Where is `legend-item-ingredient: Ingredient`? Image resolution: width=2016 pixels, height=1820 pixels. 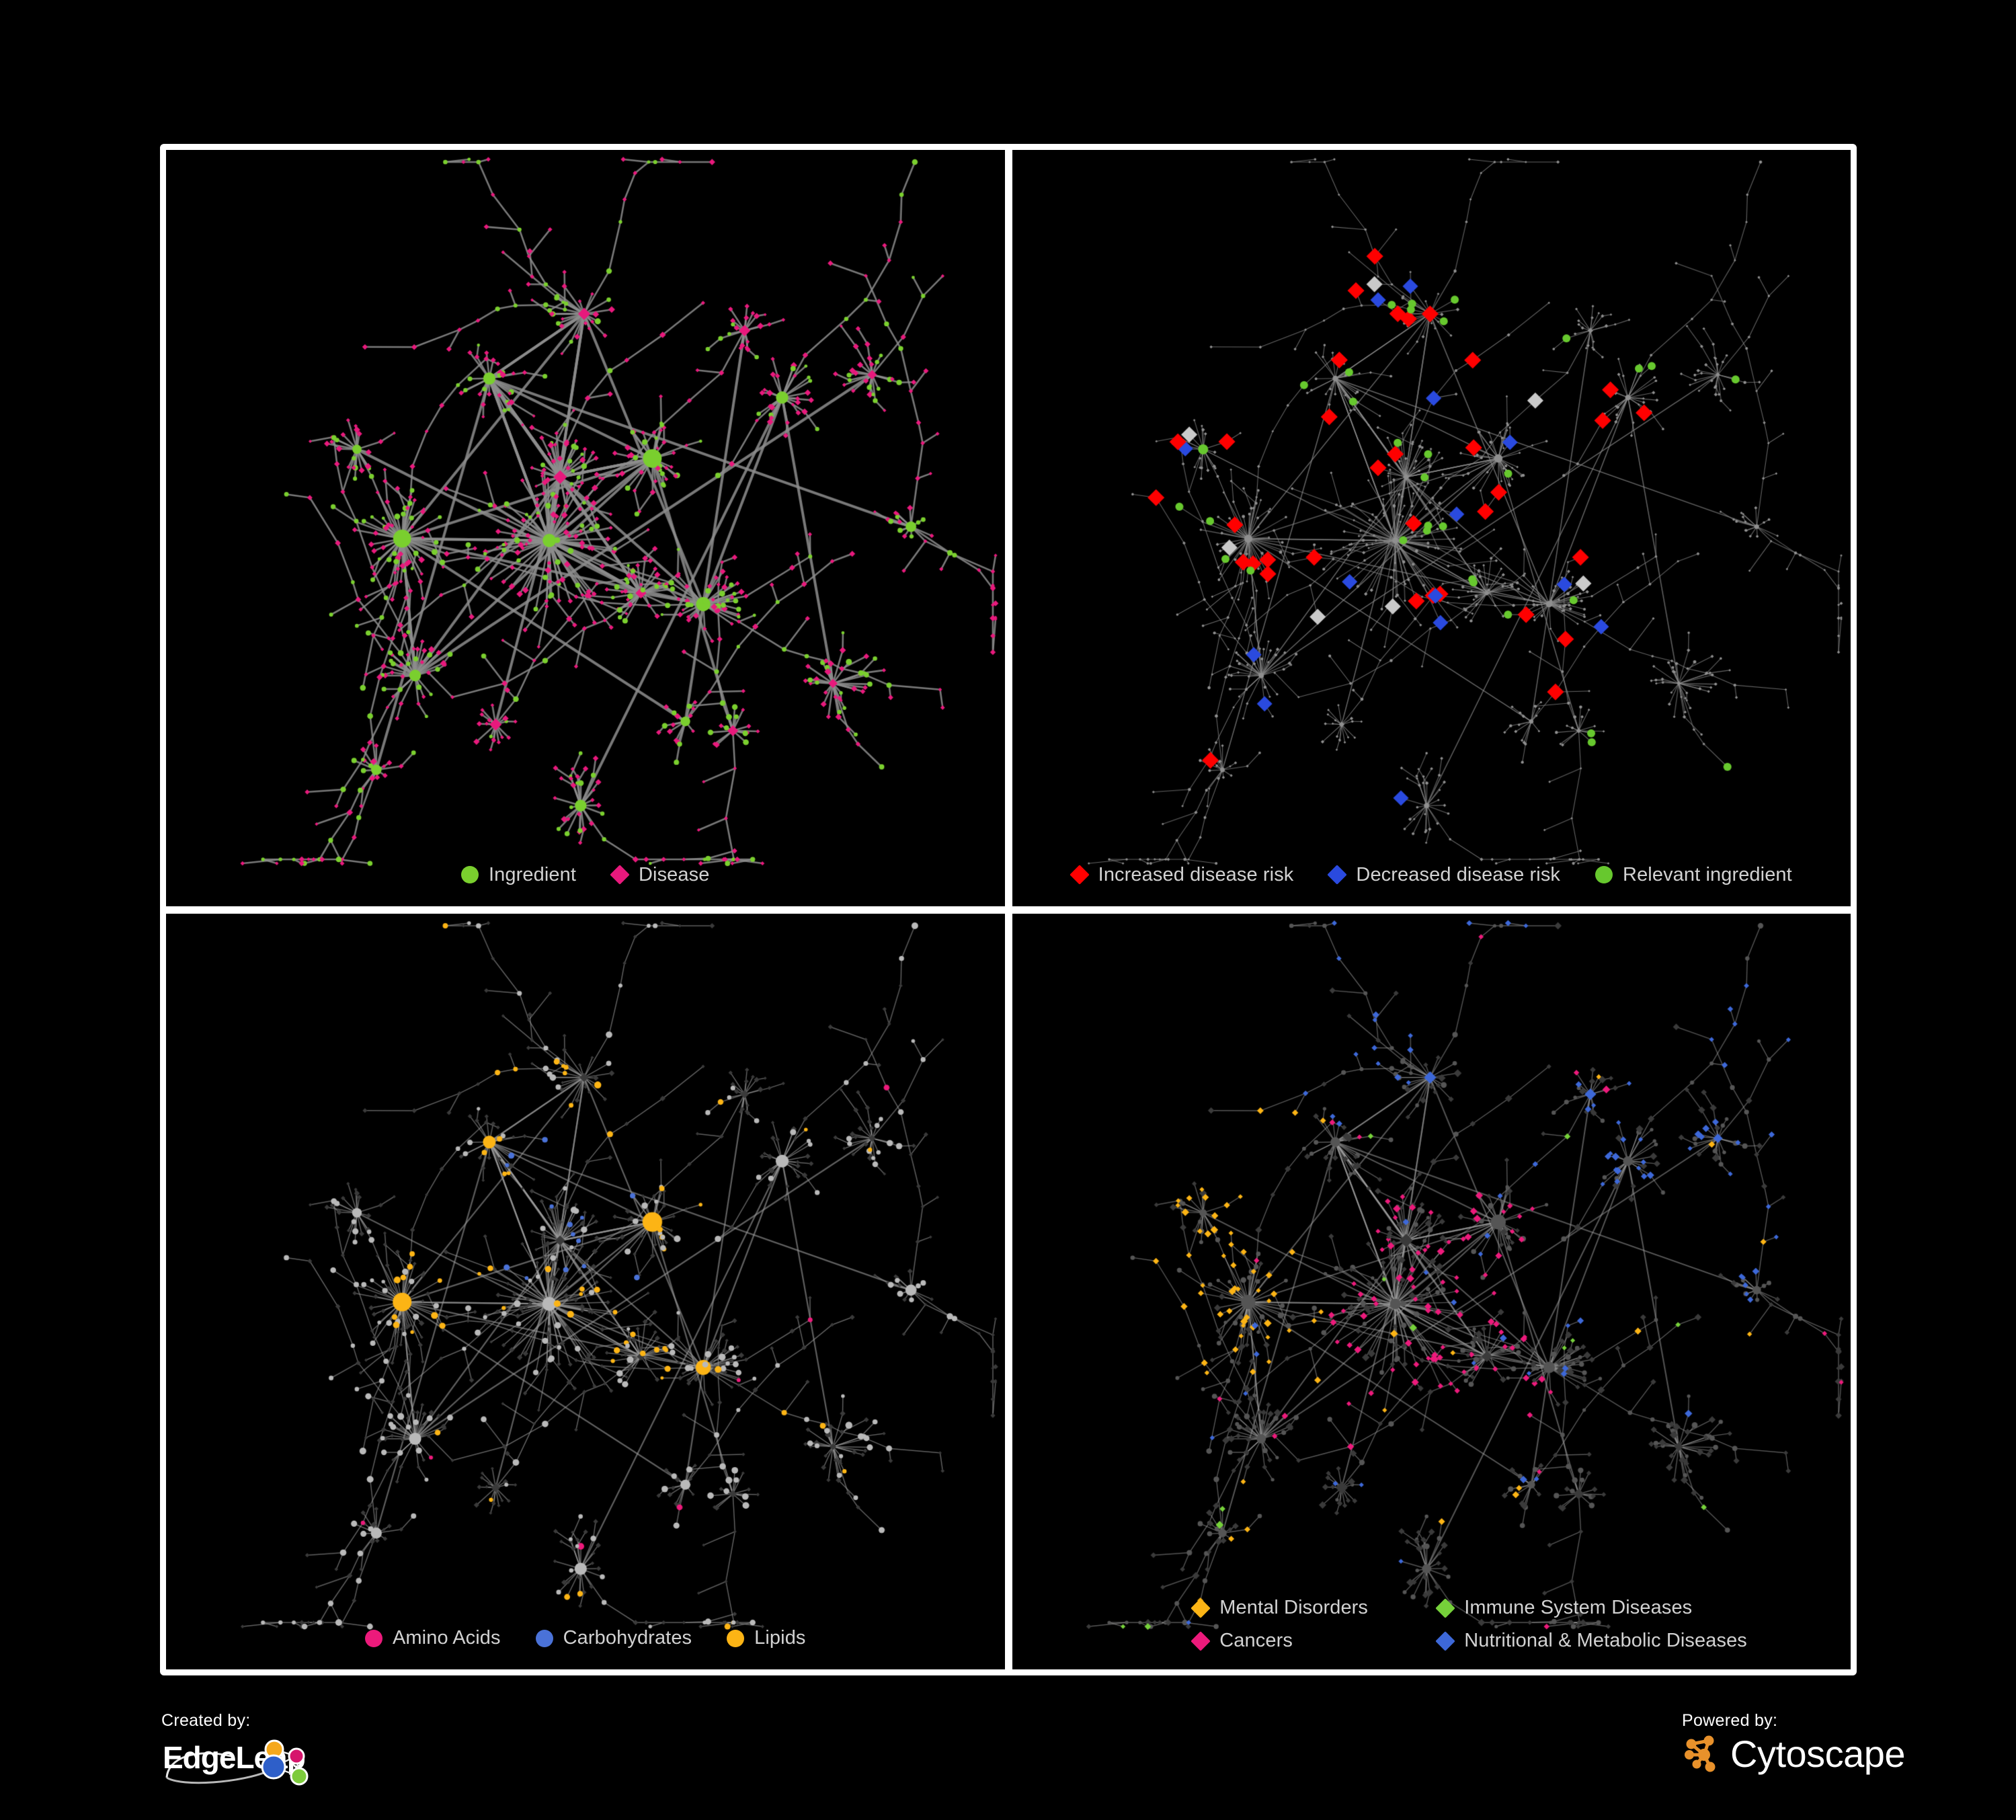
legend-item-ingredient: Ingredient is located at coordinates (518, 875).